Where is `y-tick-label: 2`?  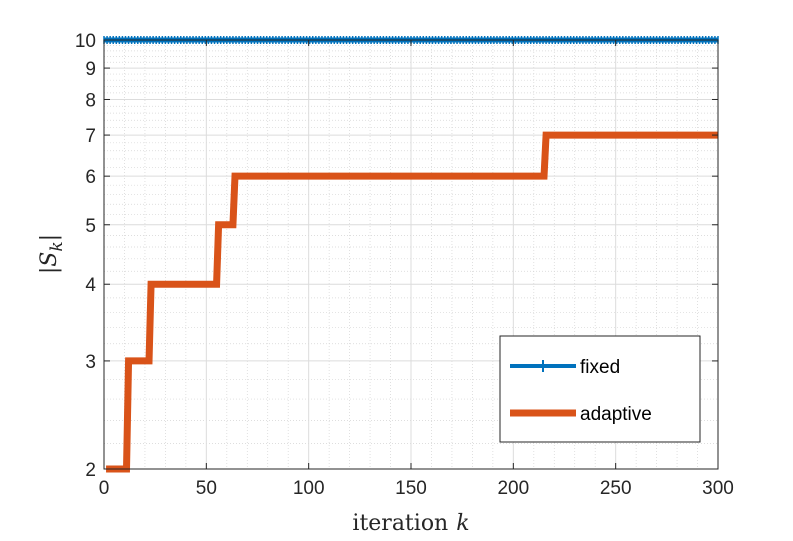
y-tick-label: 2 is located at coordinates (90, 470).